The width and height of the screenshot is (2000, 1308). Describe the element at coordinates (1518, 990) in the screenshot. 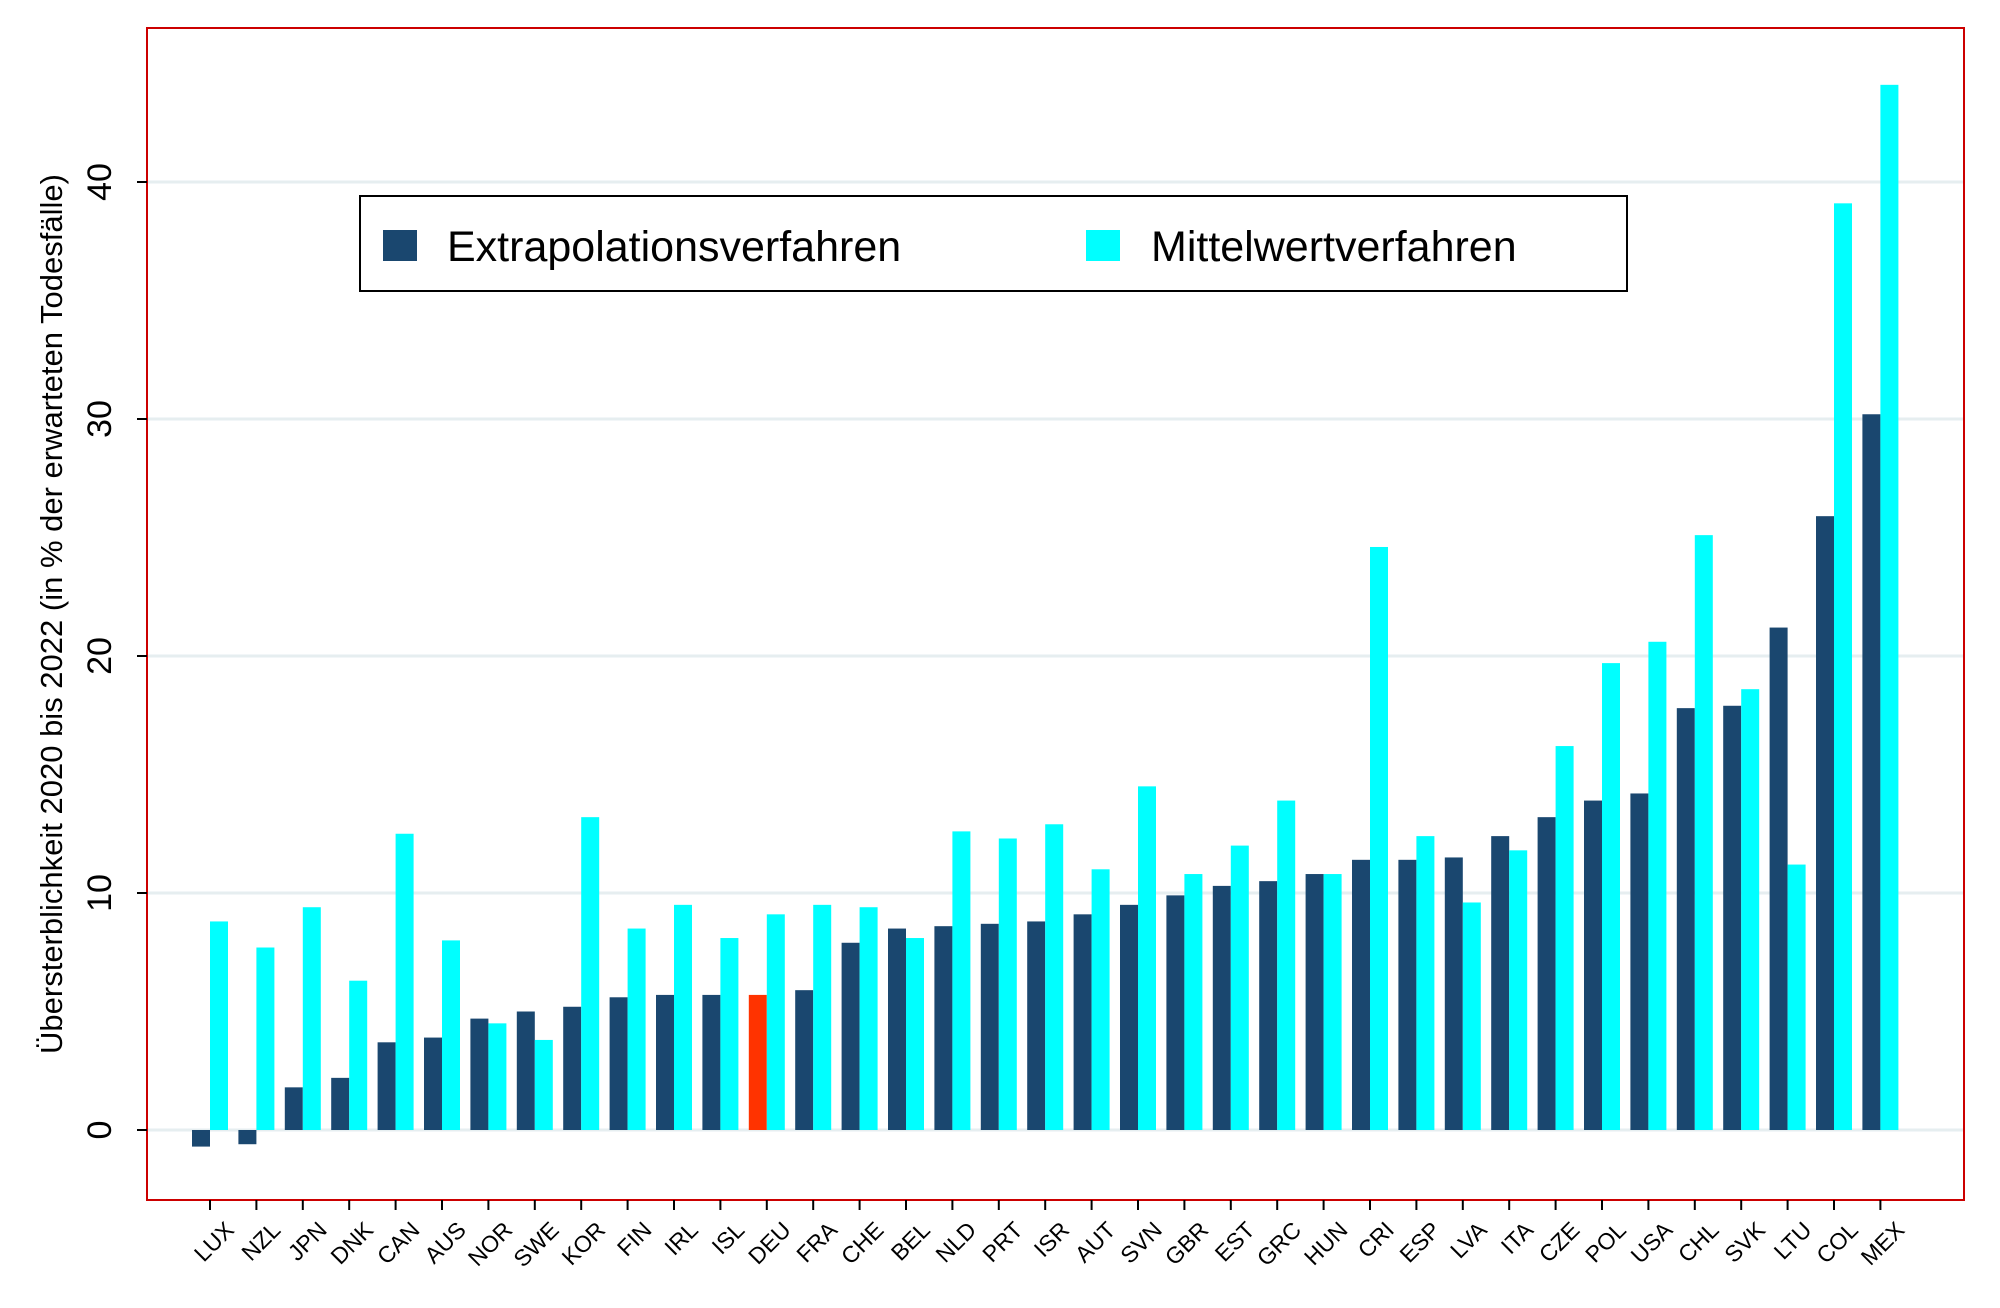

I see `bar-ita-mittelwertverfahren` at that location.